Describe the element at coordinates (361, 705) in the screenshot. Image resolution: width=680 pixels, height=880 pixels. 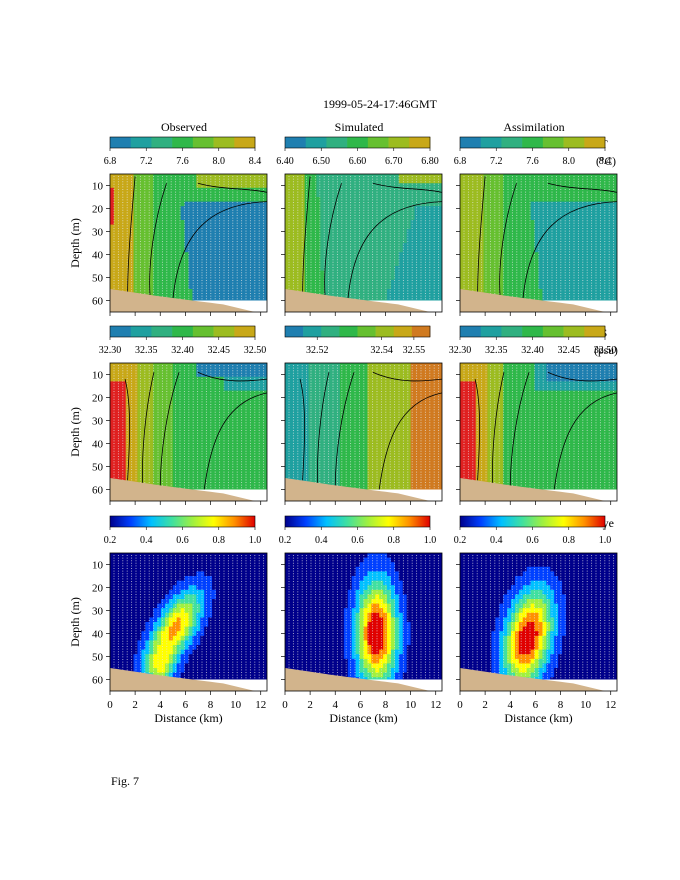
I see `x-tick-label: 6` at that location.